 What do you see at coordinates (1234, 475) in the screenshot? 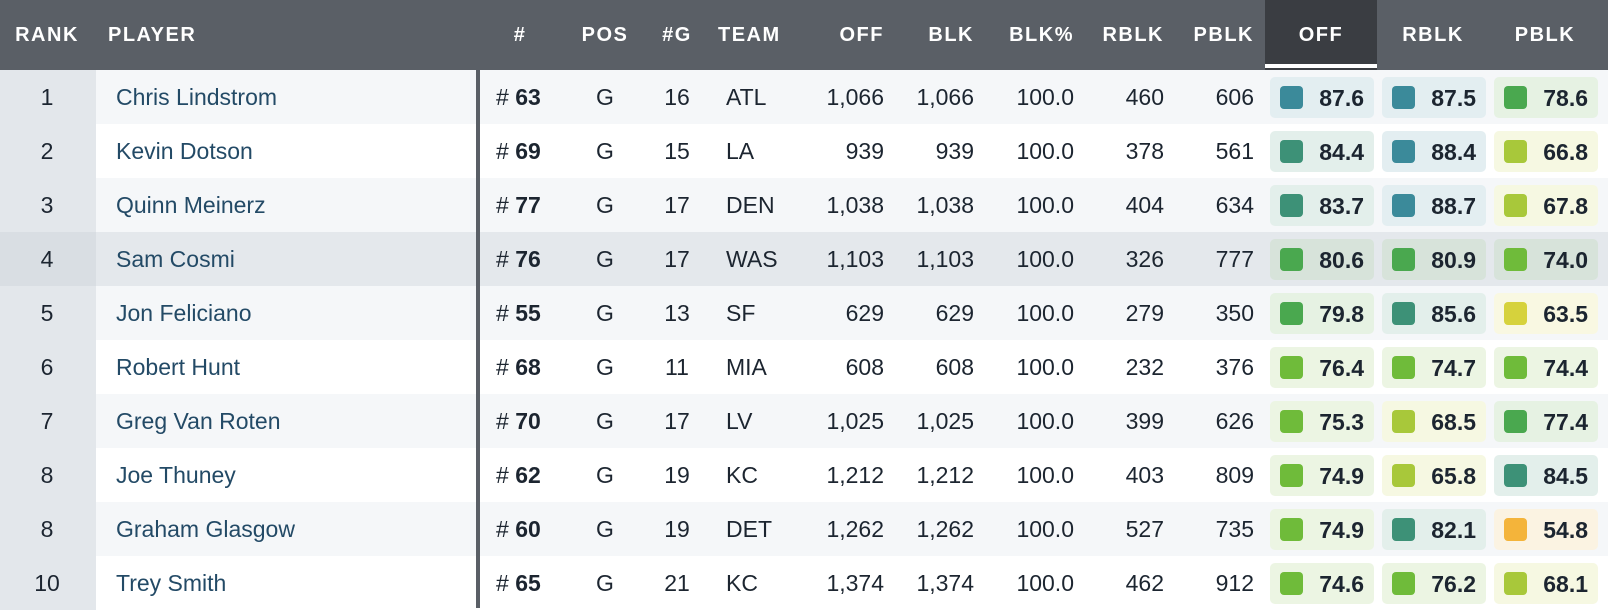
I see `pblk-snaps-cell: 809` at bounding box center [1234, 475].